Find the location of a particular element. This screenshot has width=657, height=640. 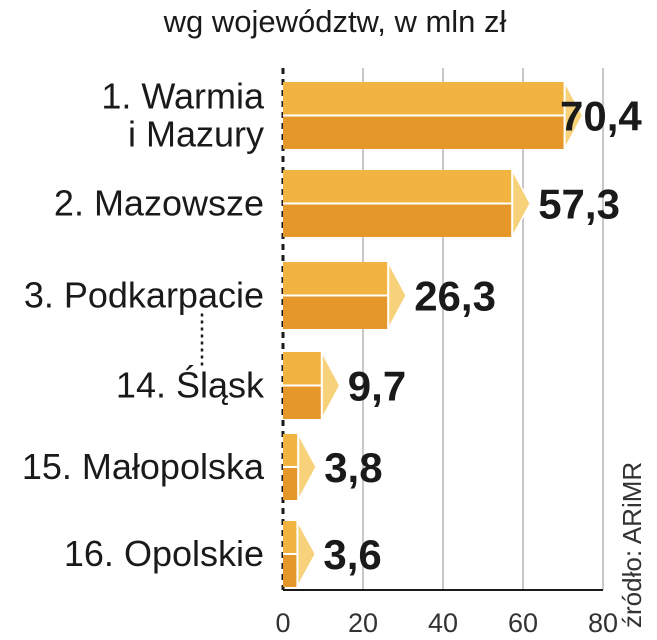

value-label: 57,3 is located at coordinates (579, 204).